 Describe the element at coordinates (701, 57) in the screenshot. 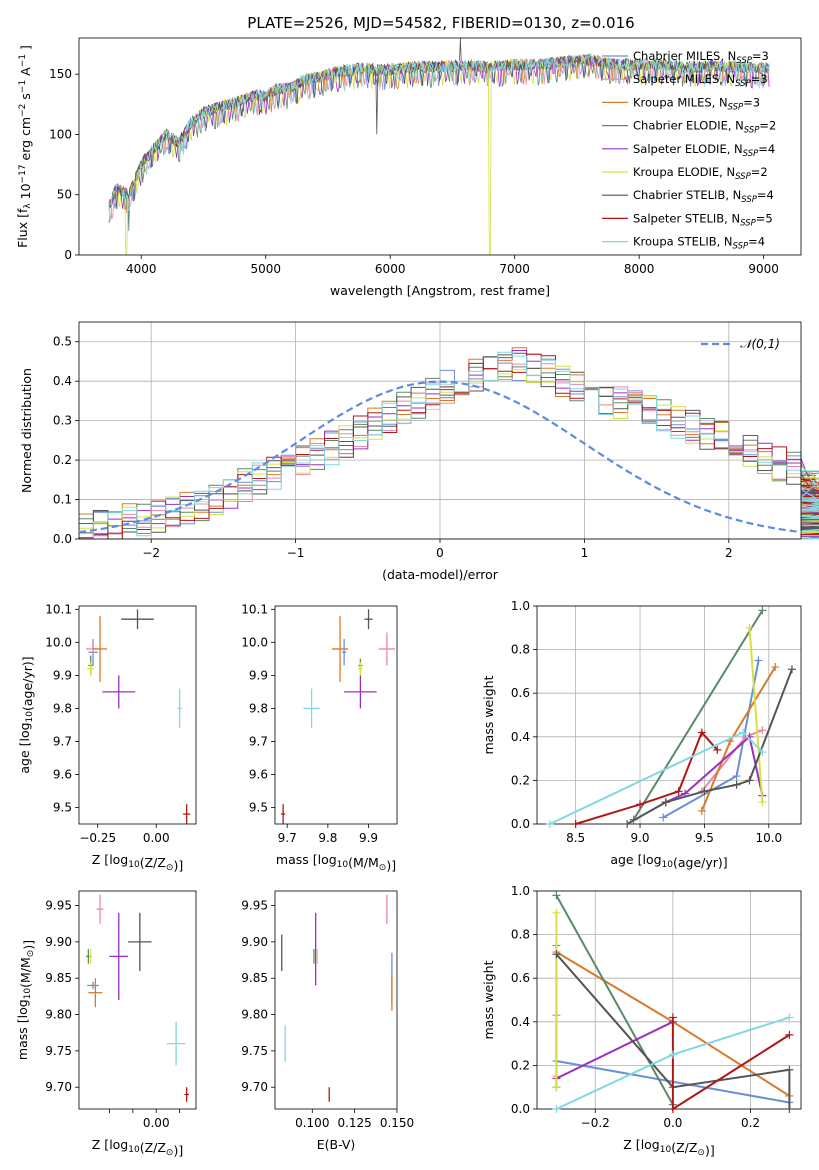

I see `legend-label: Chabrier MILES, NSSP=3` at that location.